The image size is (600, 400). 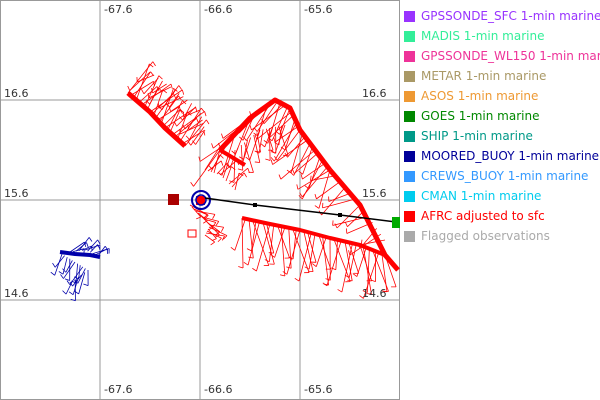 I want to click on legend-item-crews-buoy: CREWS_BUOY 1-min marine, so click(x=502, y=176).